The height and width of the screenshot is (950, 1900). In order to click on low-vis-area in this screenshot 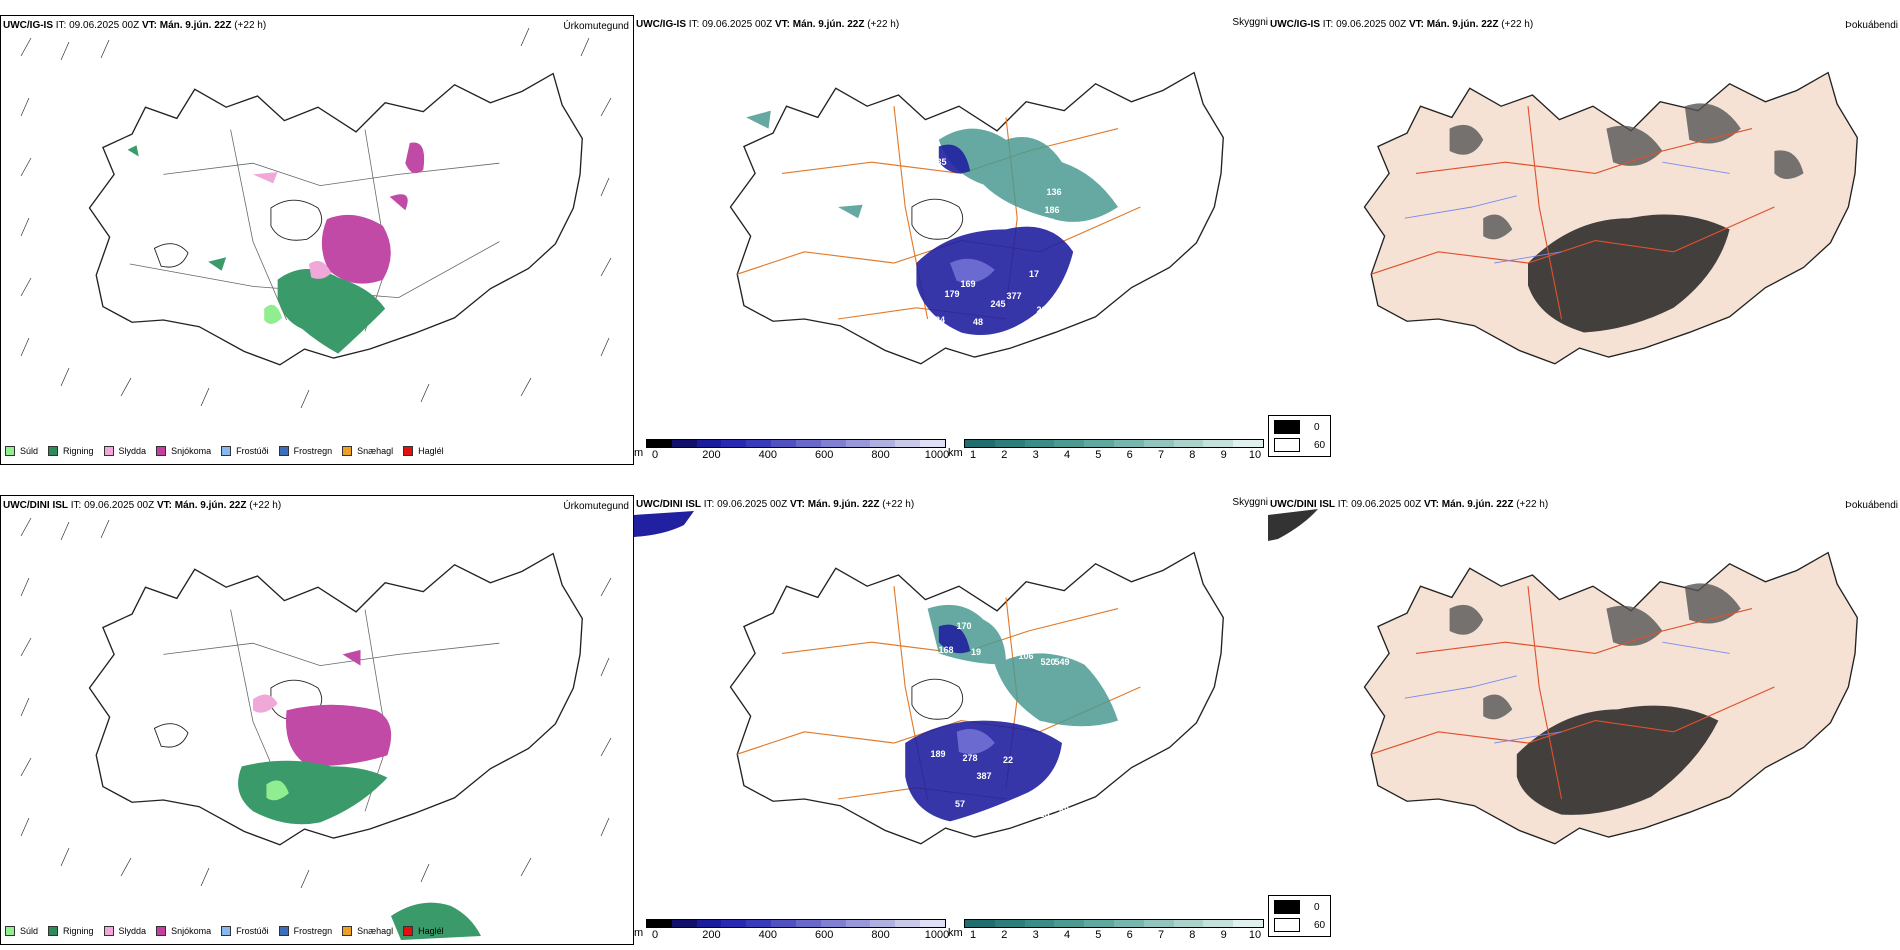, I will do `click(995, 239)`.